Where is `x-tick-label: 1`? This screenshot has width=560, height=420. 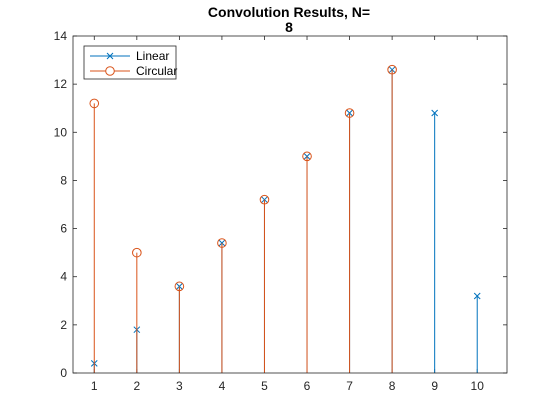
x-tick-label: 1 is located at coordinates (94, 386).